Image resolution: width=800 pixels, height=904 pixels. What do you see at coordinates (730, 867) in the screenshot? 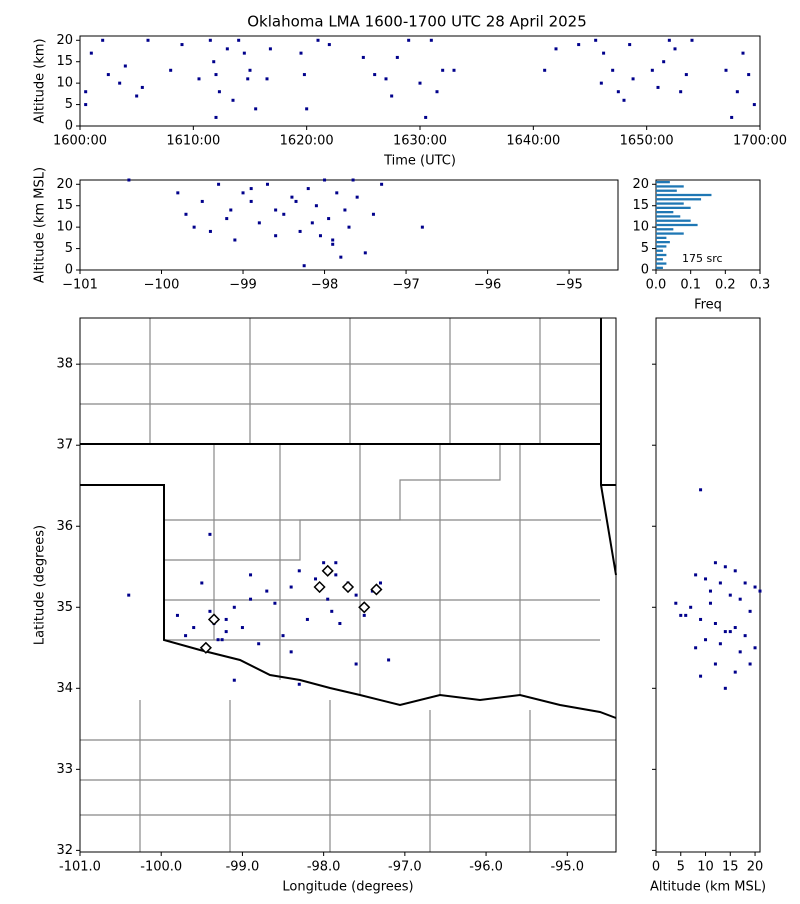
I see `x-tick-label: 15` at bounding box center [730, 867].